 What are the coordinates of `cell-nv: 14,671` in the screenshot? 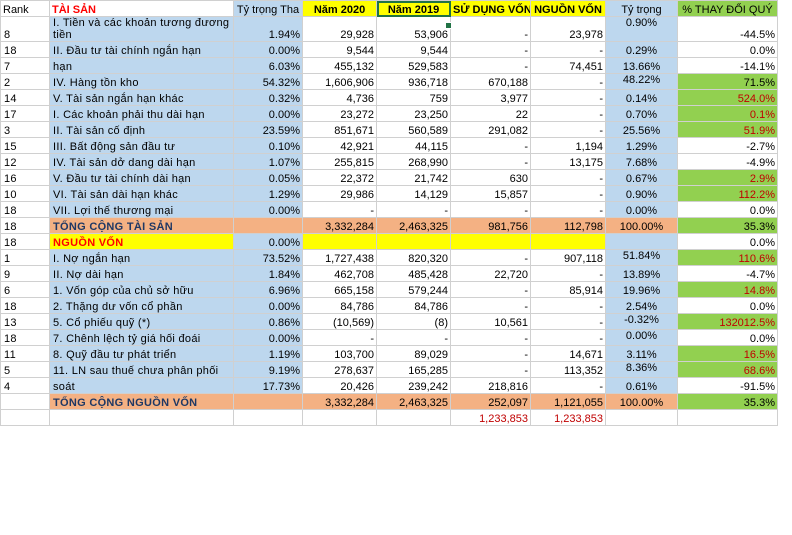 It's located at (568, 353).